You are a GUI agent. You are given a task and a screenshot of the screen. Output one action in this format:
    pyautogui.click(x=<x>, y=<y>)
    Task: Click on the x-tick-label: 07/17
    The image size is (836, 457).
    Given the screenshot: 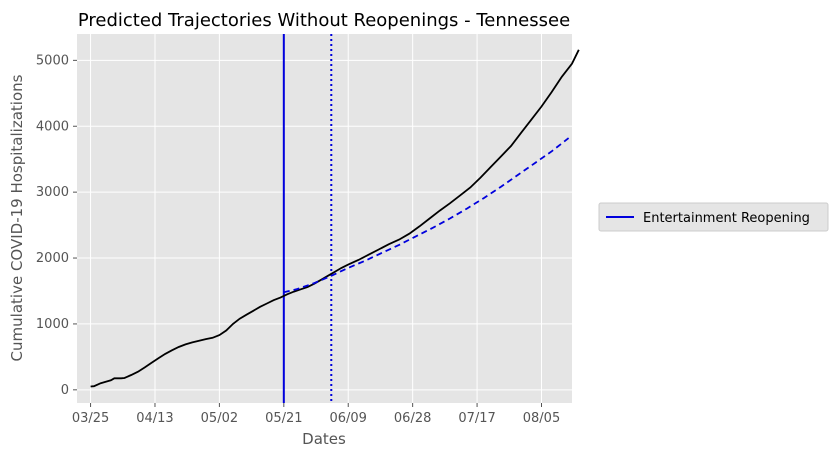 What is the action you would take?
    pyautogui.click(x=476, y=418)
    